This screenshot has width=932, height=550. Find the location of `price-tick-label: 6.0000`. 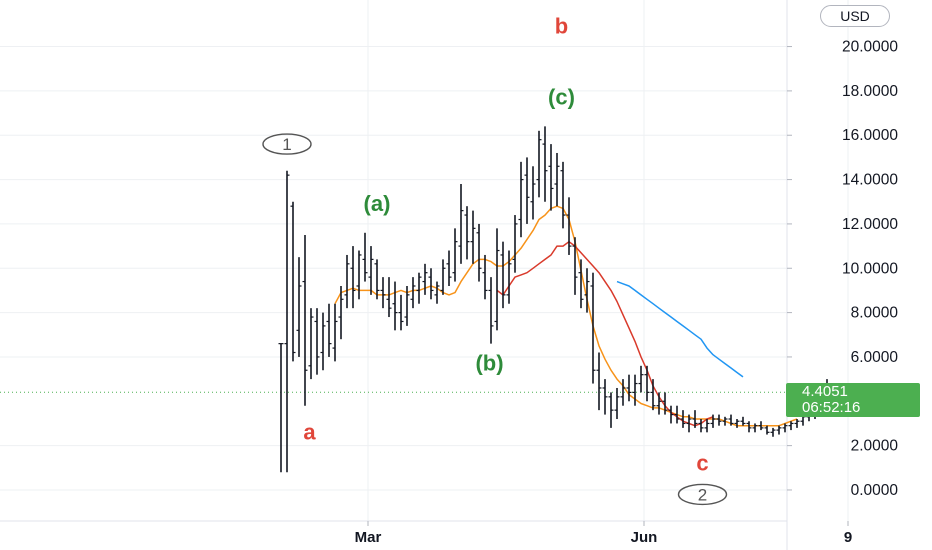

price-tick-label: 6.0000 is located at coordinates (875, 357).